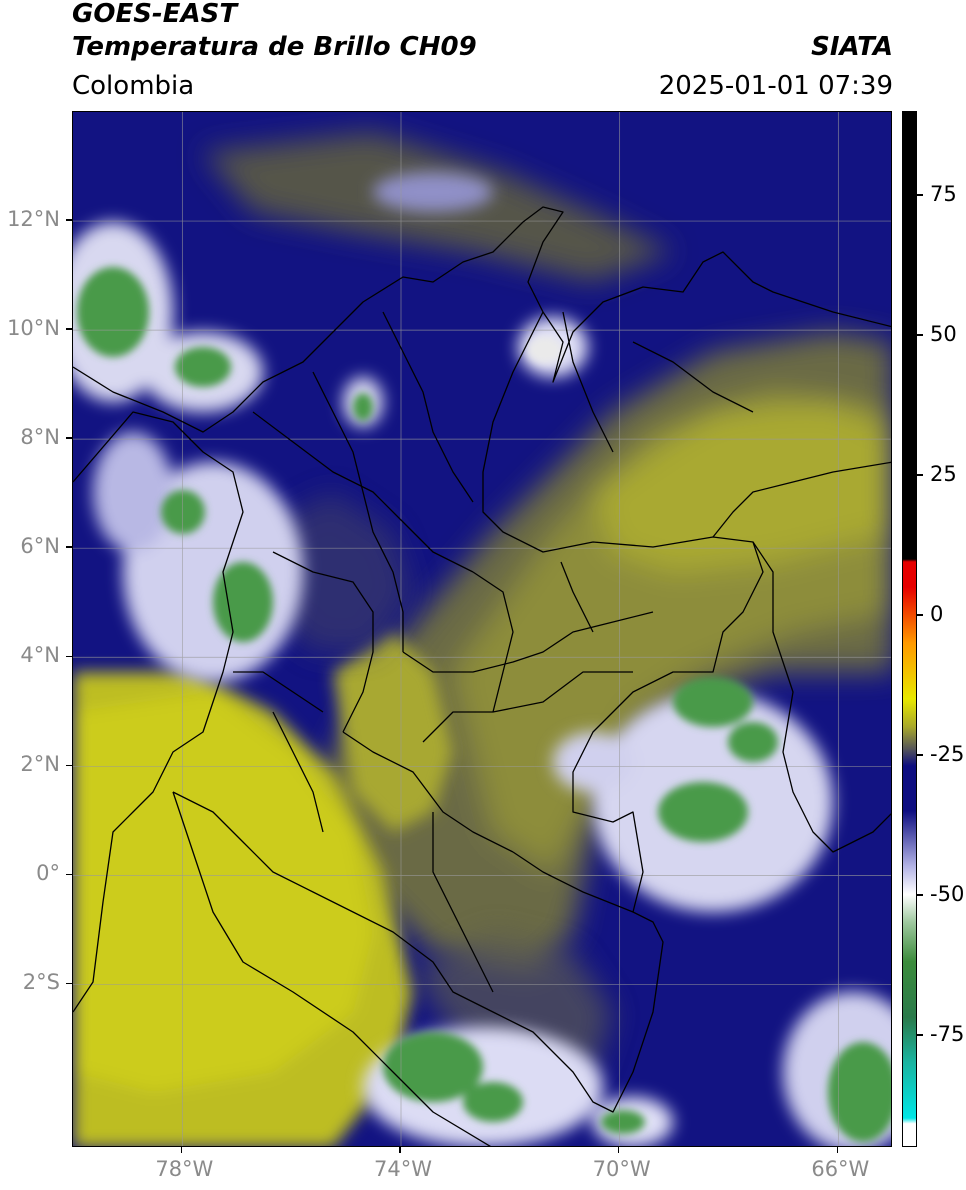 This screenshot has height=1190, width=966. I want to click on satellite-title: GOES-EAST, so click(155, 14).